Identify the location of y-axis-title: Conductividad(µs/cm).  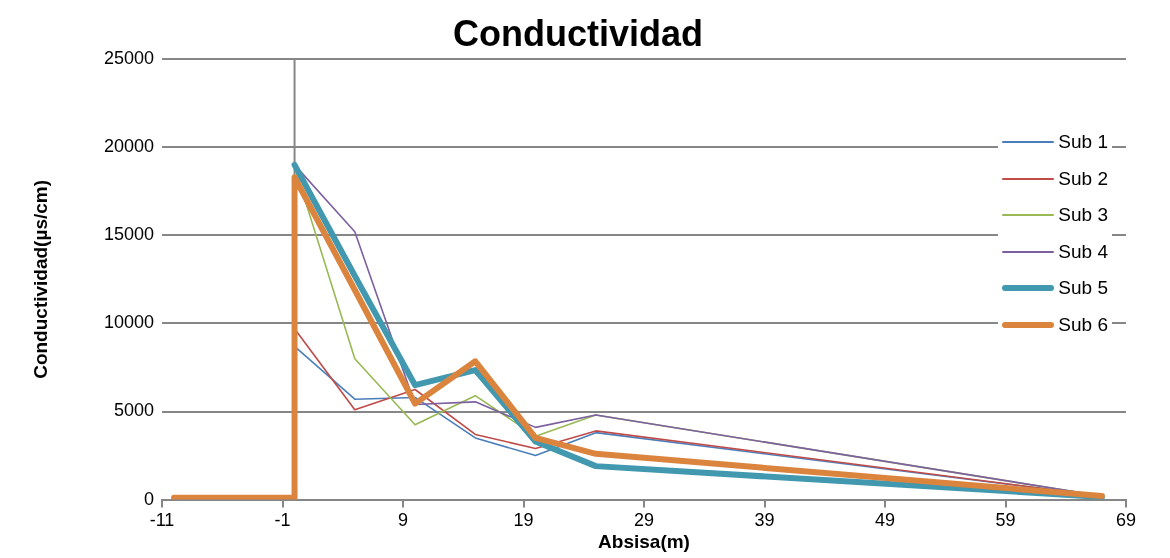
(40, 279).